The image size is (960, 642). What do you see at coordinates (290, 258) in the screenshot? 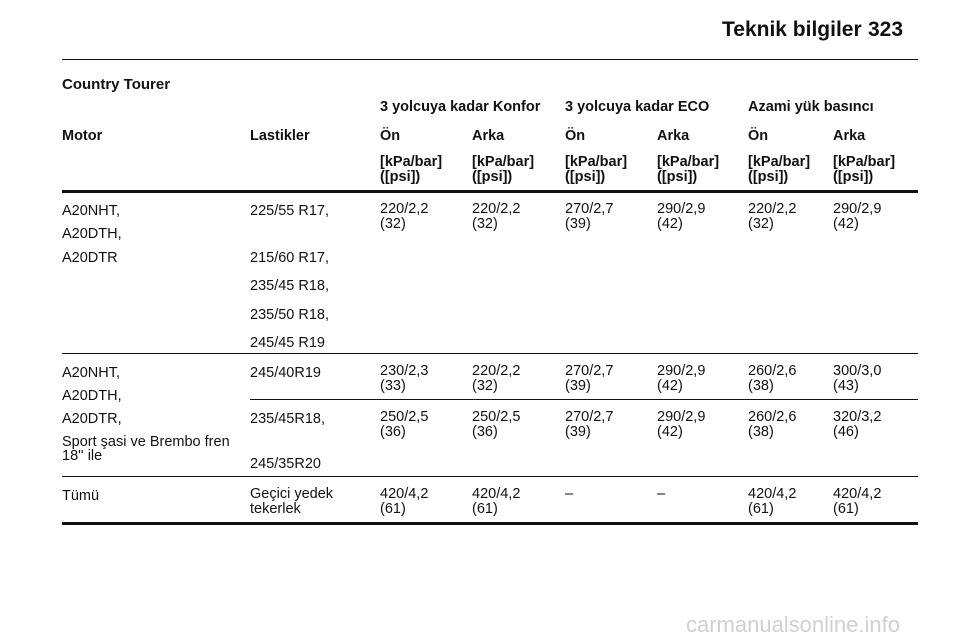
I see `tyre-cell: 215/60 R17,` at bounding box center [290, 258].